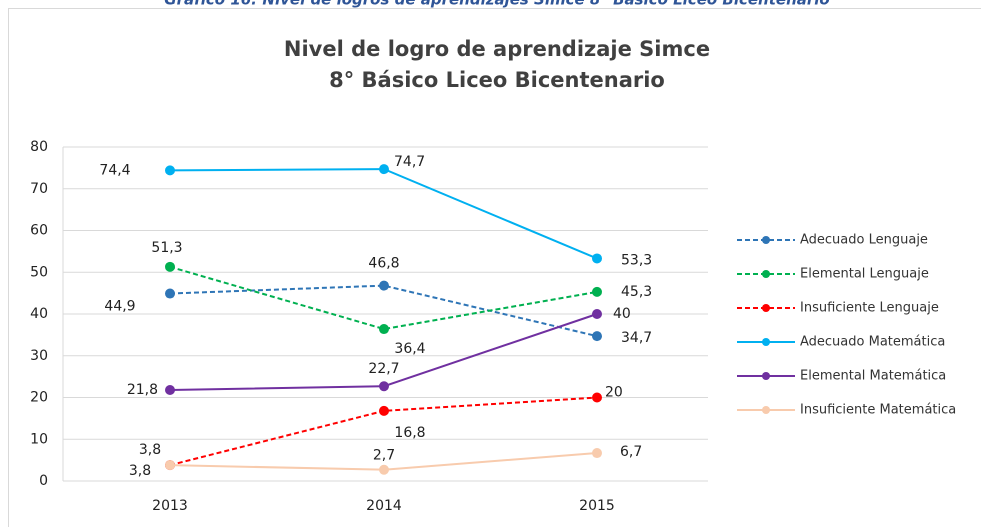  I want to click on legend-label: Insuficiente Matemática, so click(878, 410).